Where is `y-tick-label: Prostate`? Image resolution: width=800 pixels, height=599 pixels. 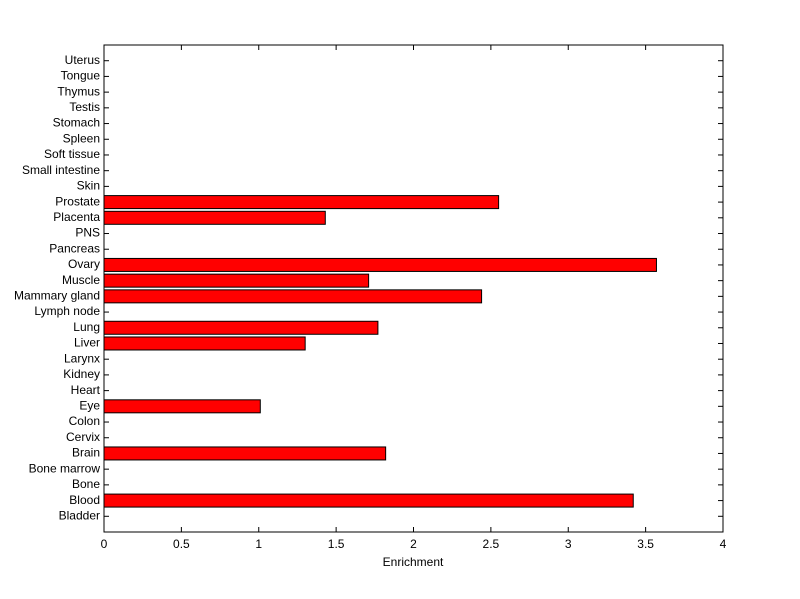
y-tick-label: Prostate is located at coordinates (77, 201).